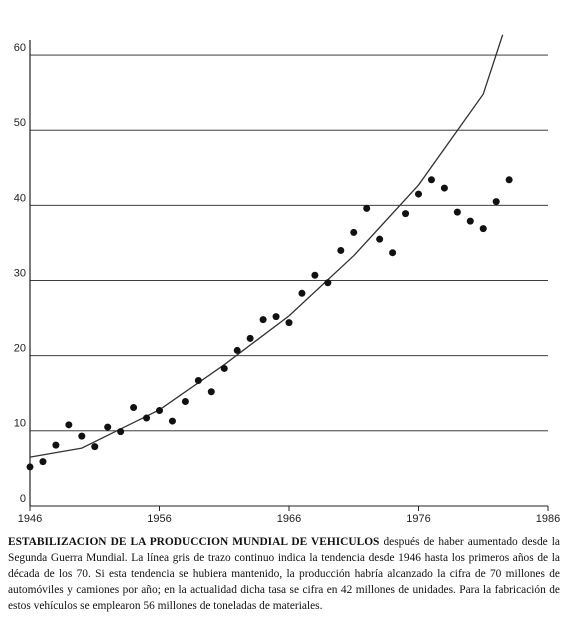 This screenshot has height=618, width=573. What do you see at coordinates (20, 198) in the screenshot?
I see `y-tick-label: 40` at bounding box center [20, 198].